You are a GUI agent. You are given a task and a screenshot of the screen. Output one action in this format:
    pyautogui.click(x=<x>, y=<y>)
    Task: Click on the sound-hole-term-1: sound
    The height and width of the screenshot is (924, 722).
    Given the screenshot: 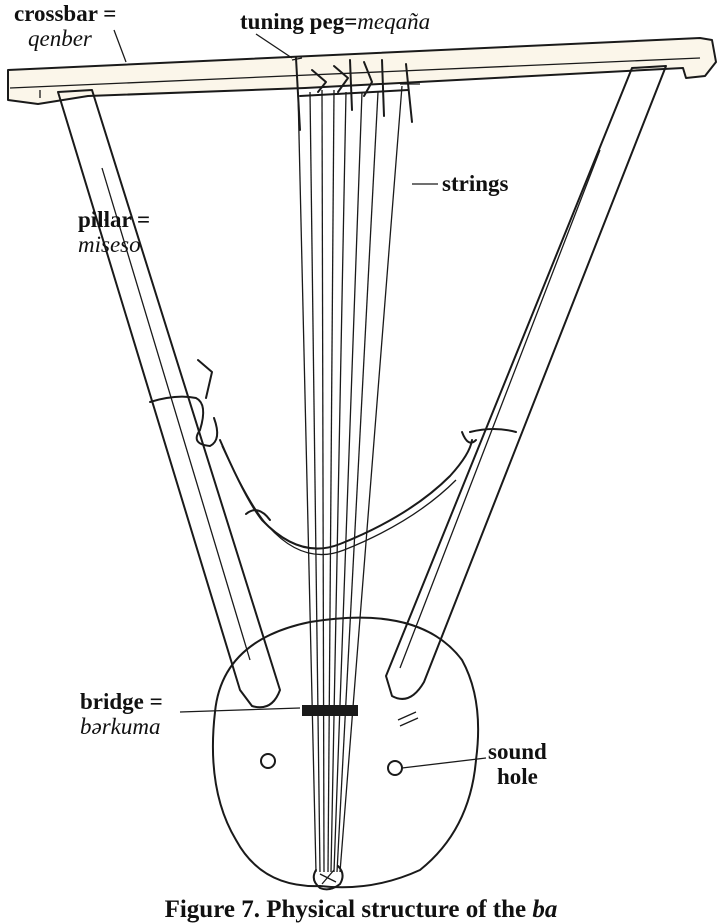 What is the action you would take?
    pyautogui.click(x=517, y=751)
    